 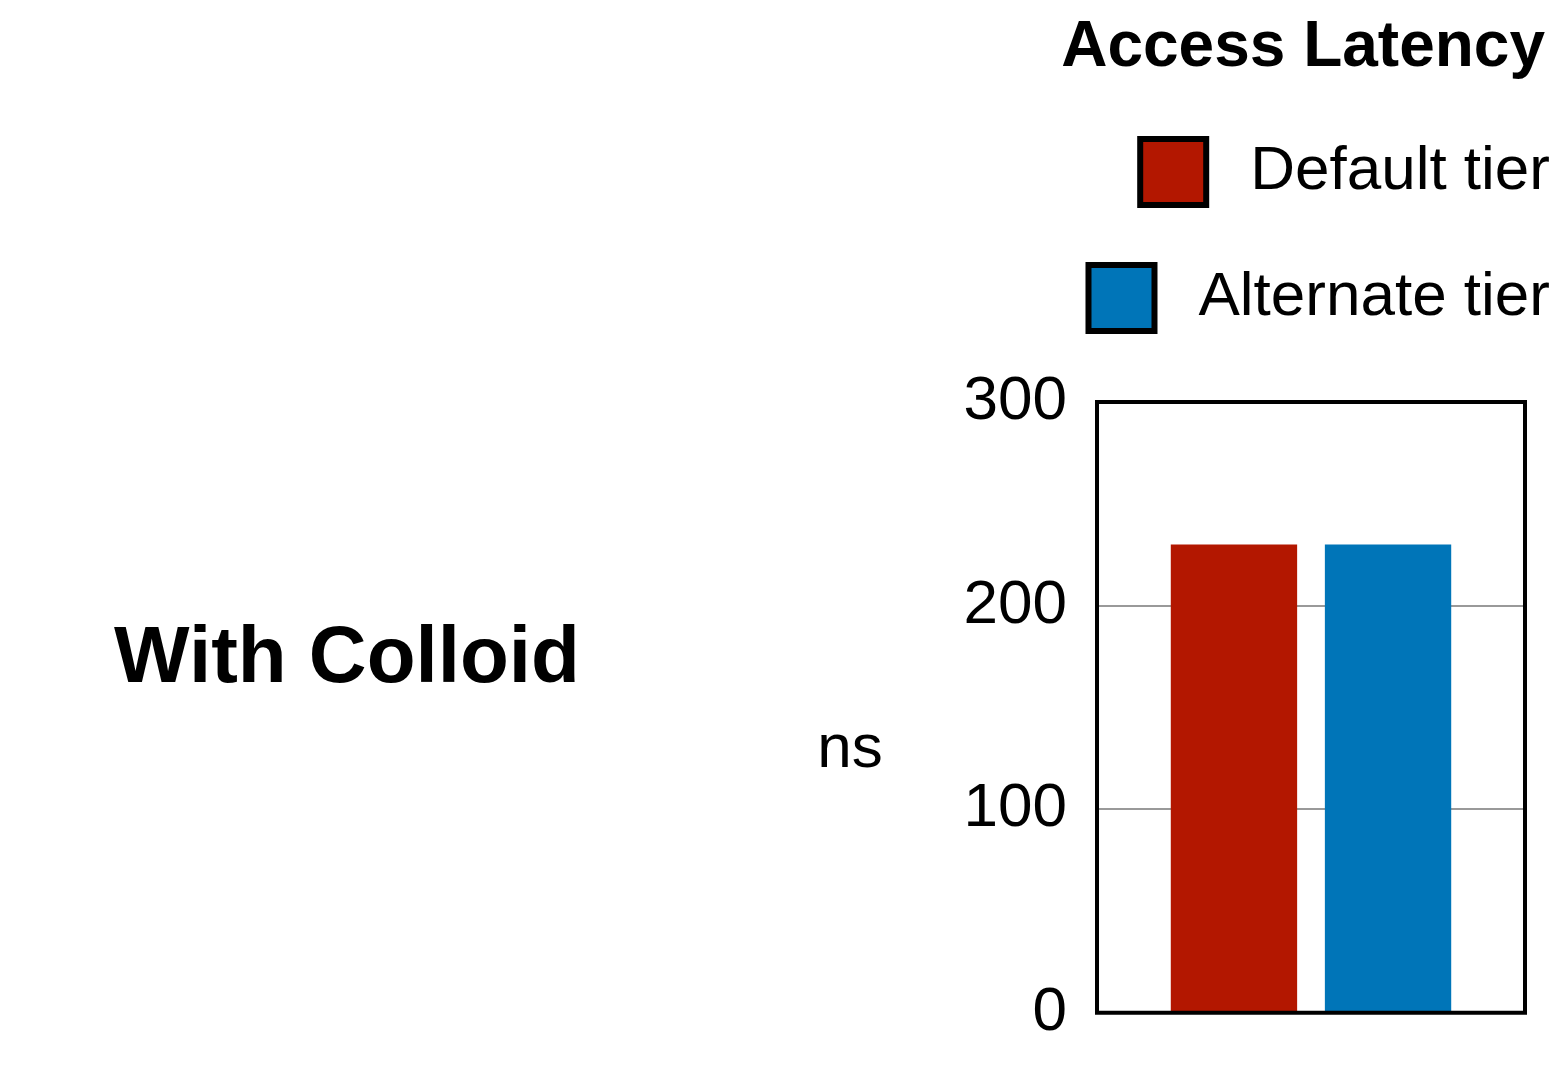 I want to click on chart-title: Access Latency, so click(x=1303, y=44).